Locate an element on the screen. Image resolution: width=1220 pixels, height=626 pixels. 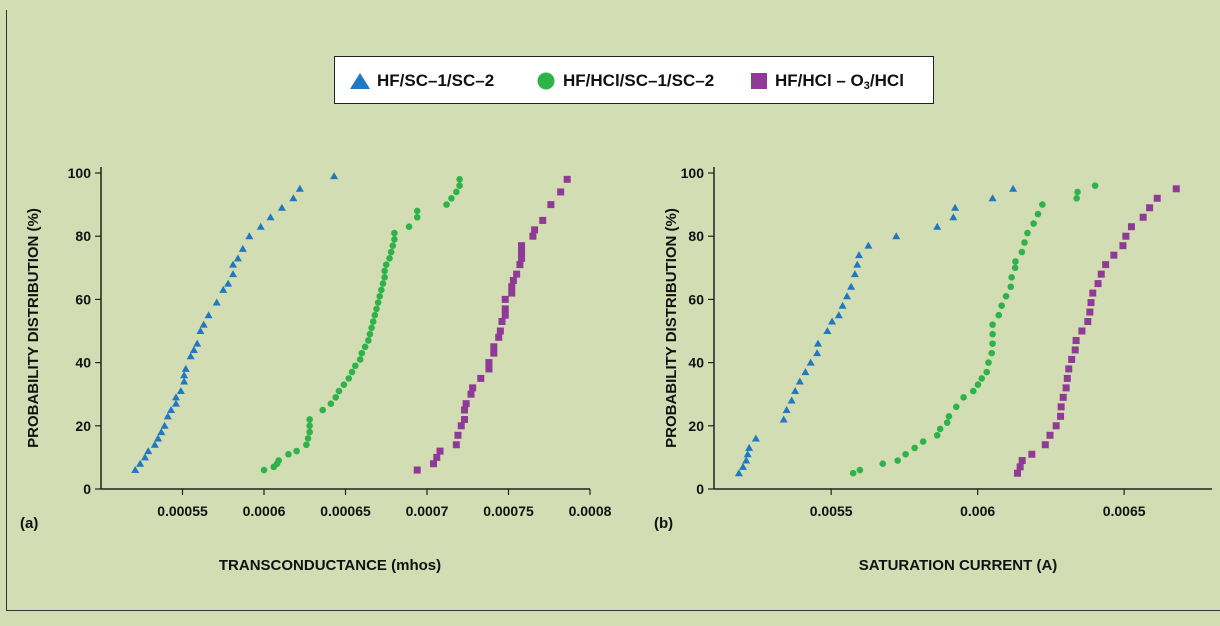
x-tick-label-a: 0.00065 is located at coordinates (345, 511).